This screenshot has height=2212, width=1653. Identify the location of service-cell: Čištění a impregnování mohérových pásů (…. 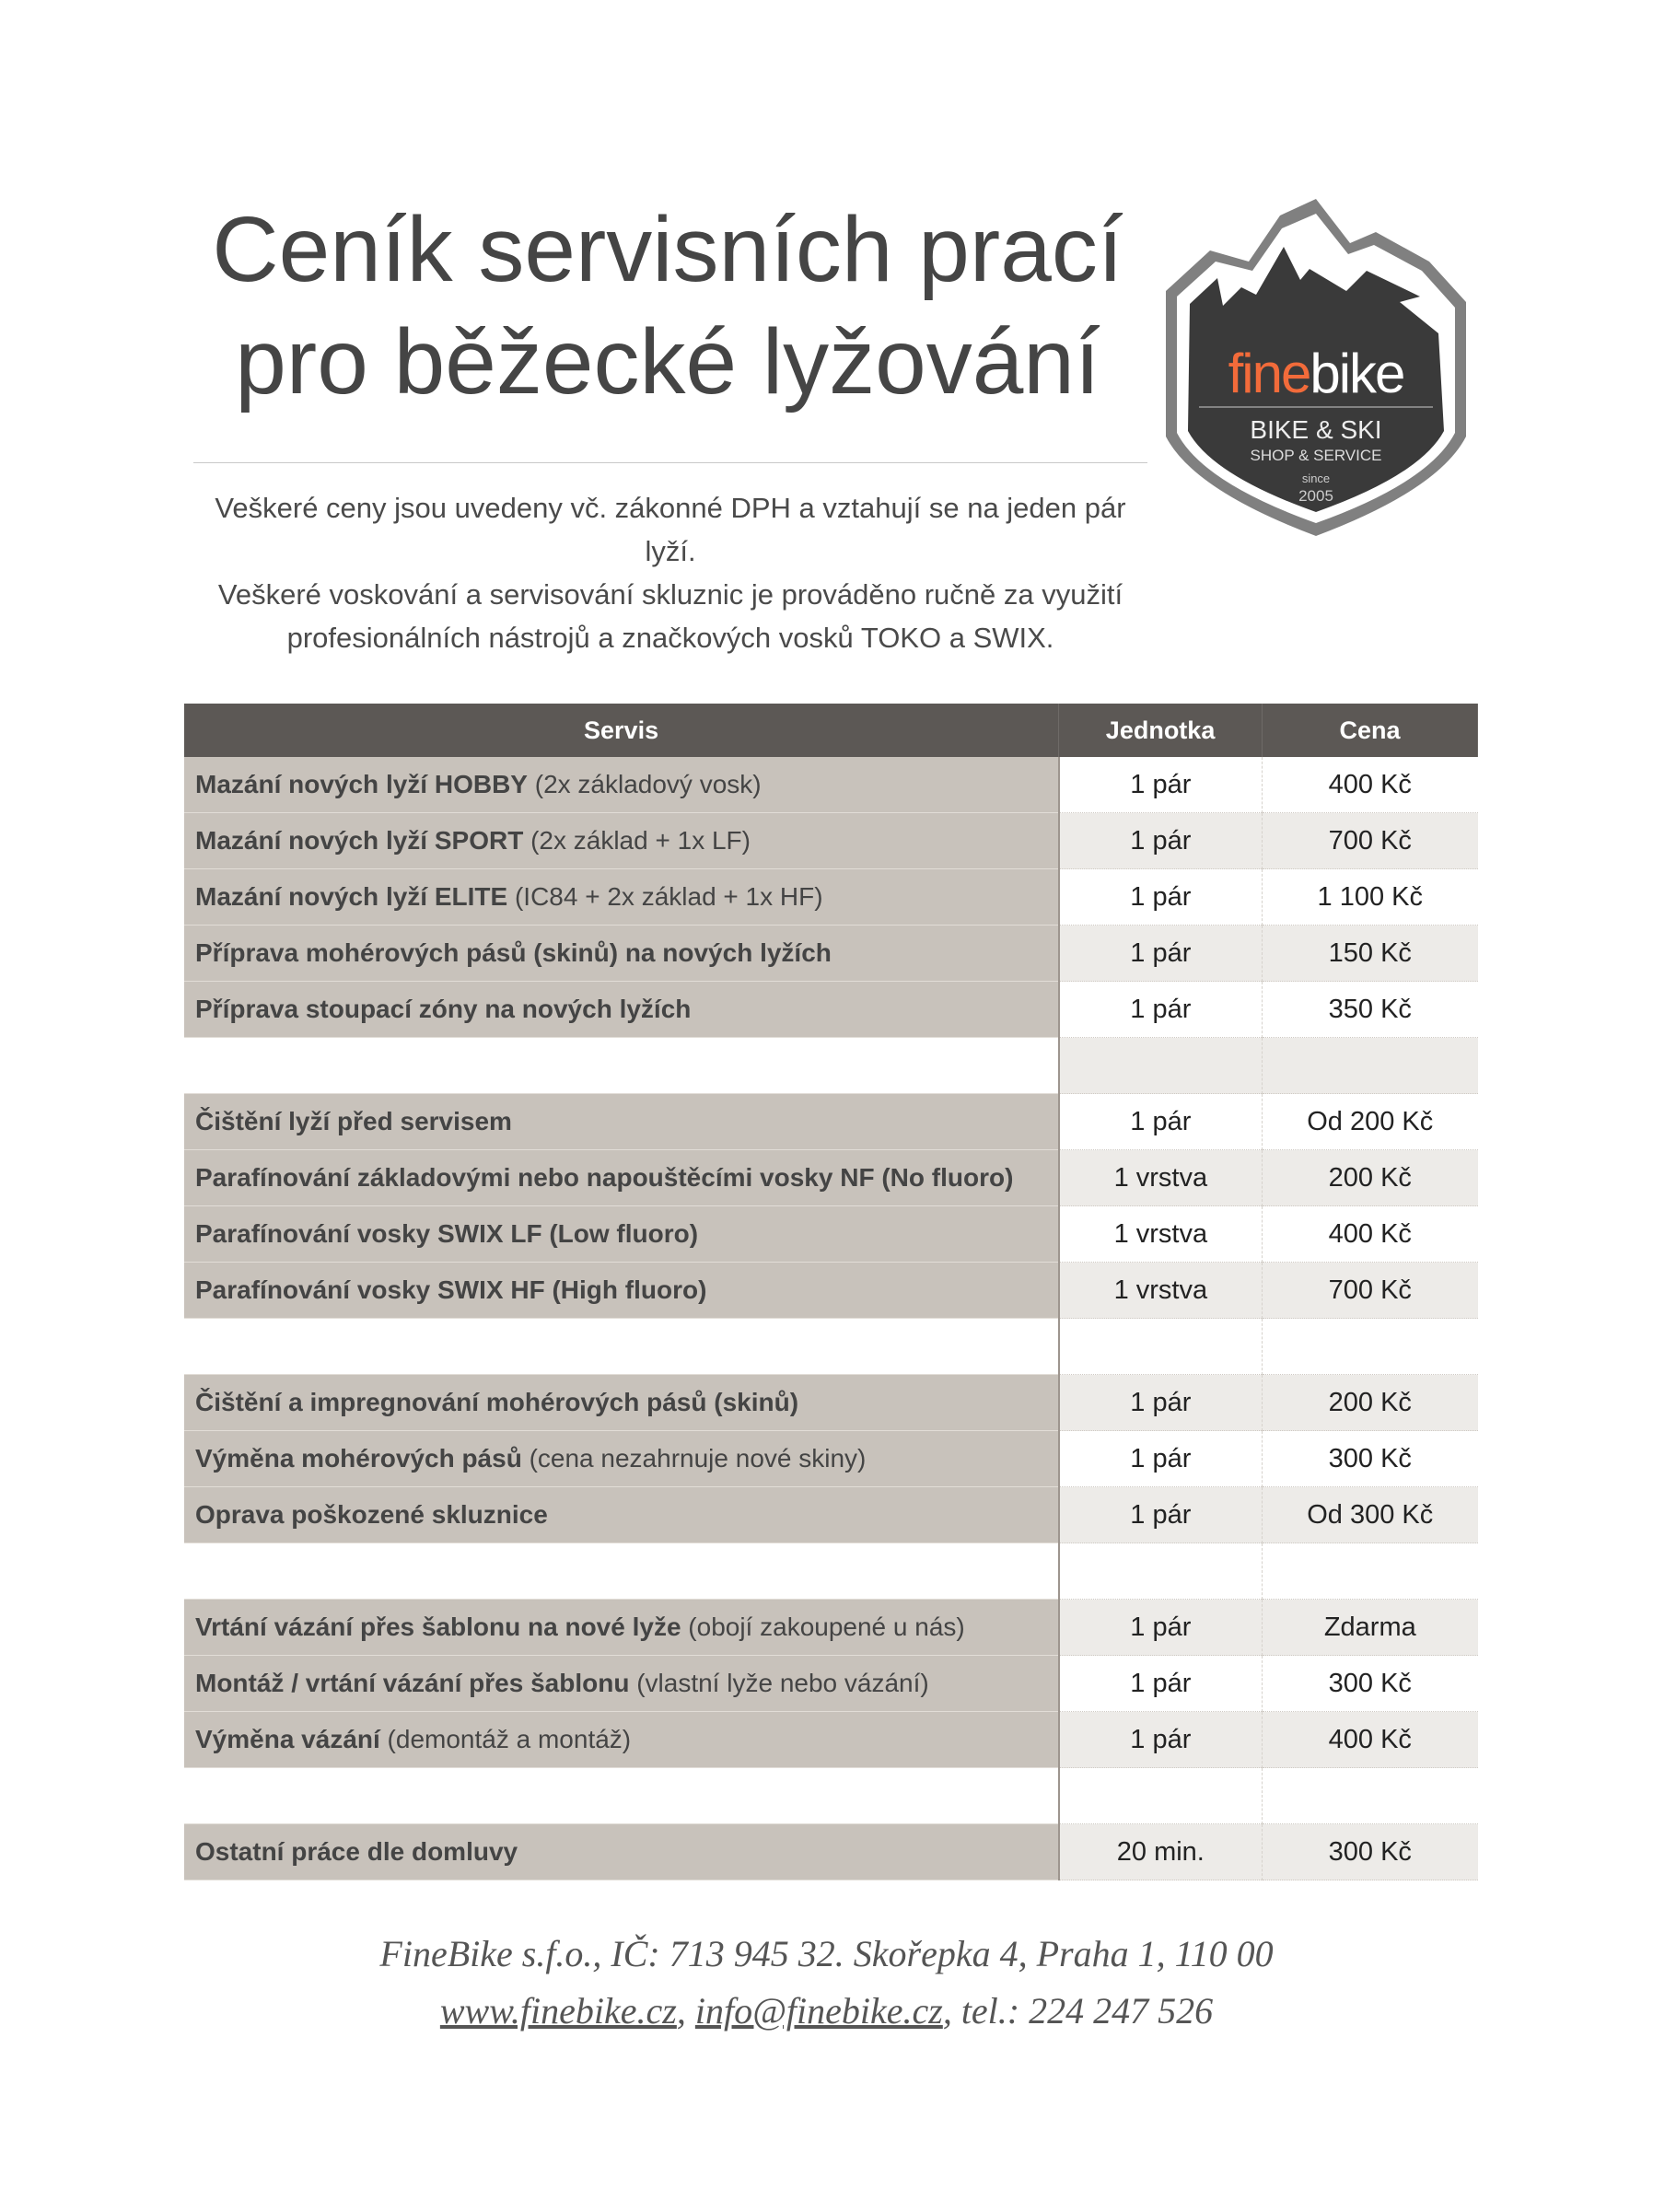
(622, 1402).